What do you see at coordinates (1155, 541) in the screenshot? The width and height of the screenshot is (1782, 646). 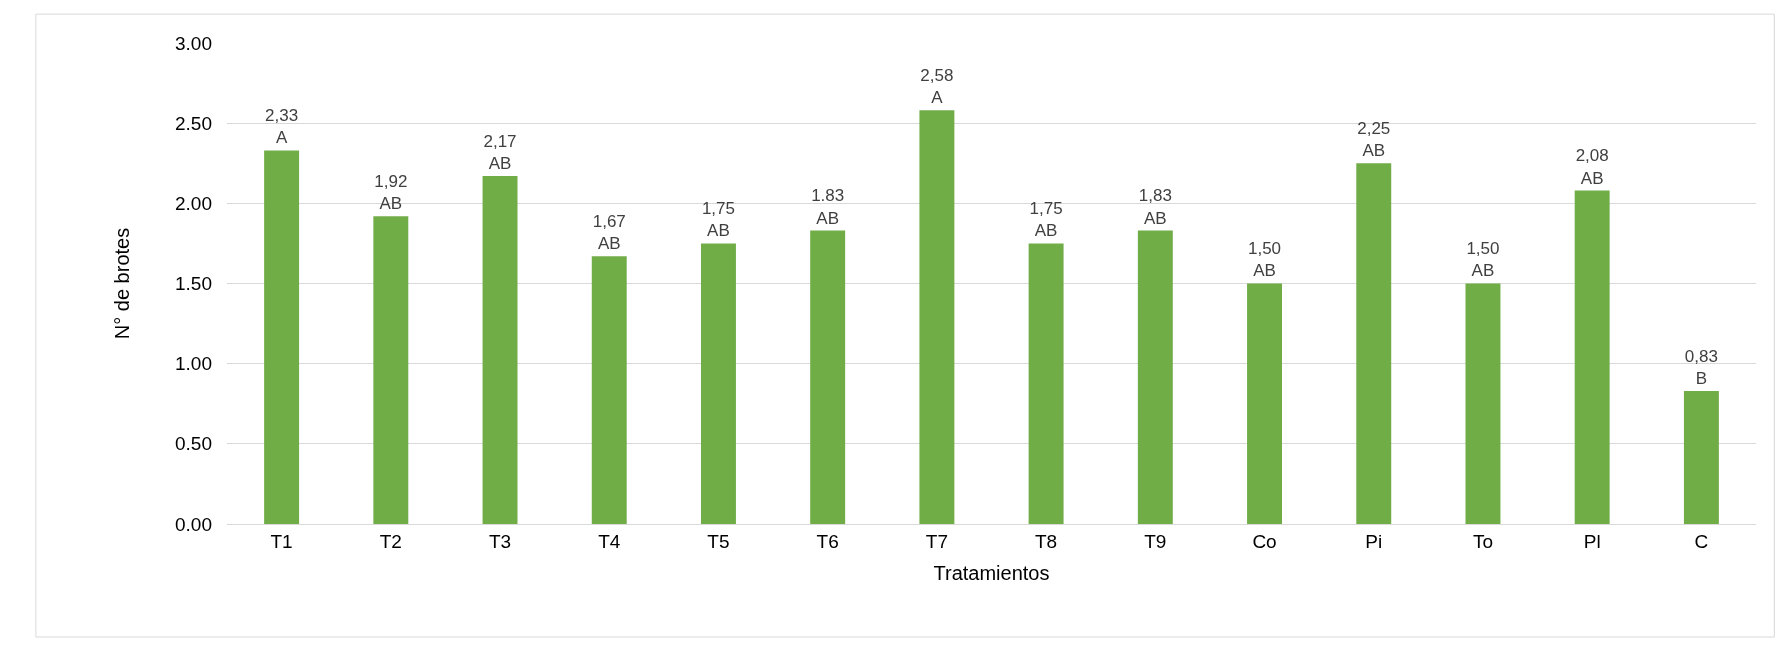 I see `x-tick-label: T9` at bounding box center [1155, 541].